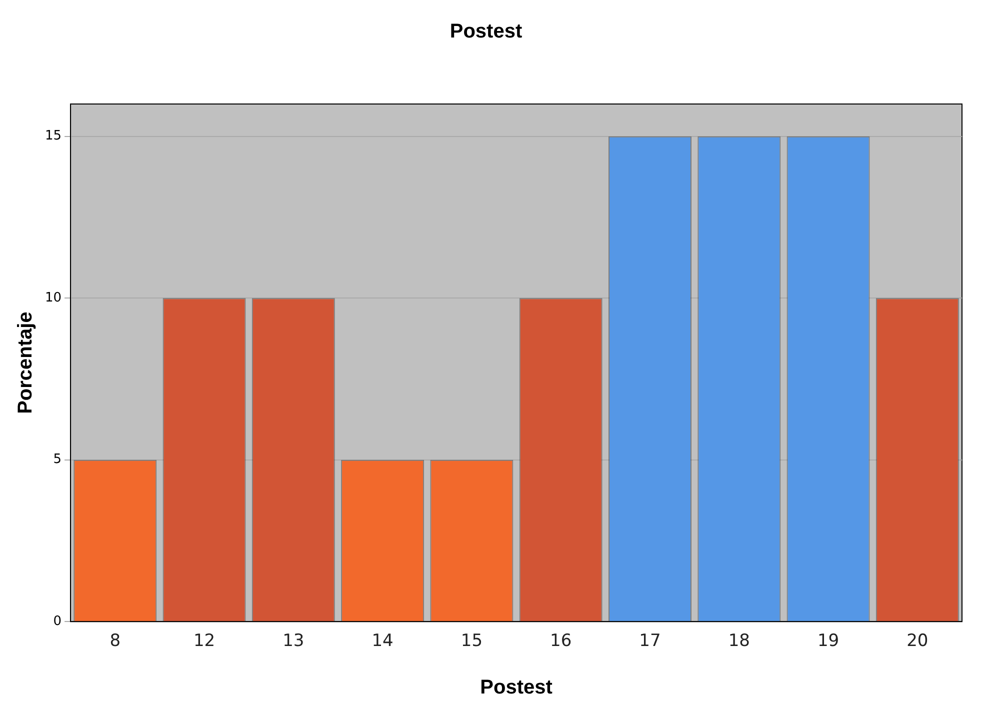 The image size is (982, 709). I want to click on x-tick-label: 8, so click(115, 641).